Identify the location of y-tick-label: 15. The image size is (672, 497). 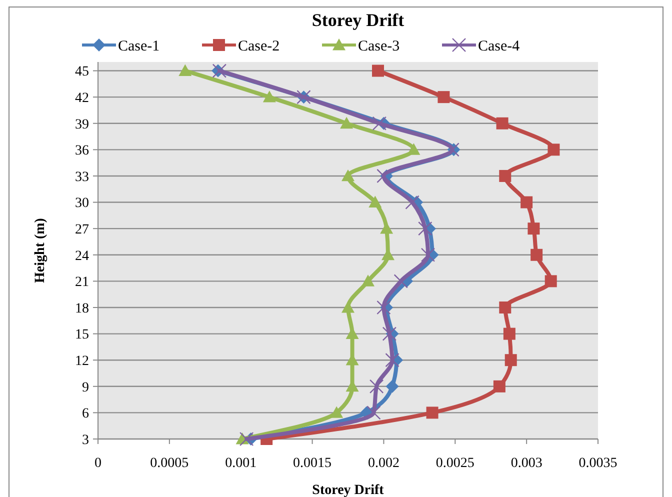
(82, 335).